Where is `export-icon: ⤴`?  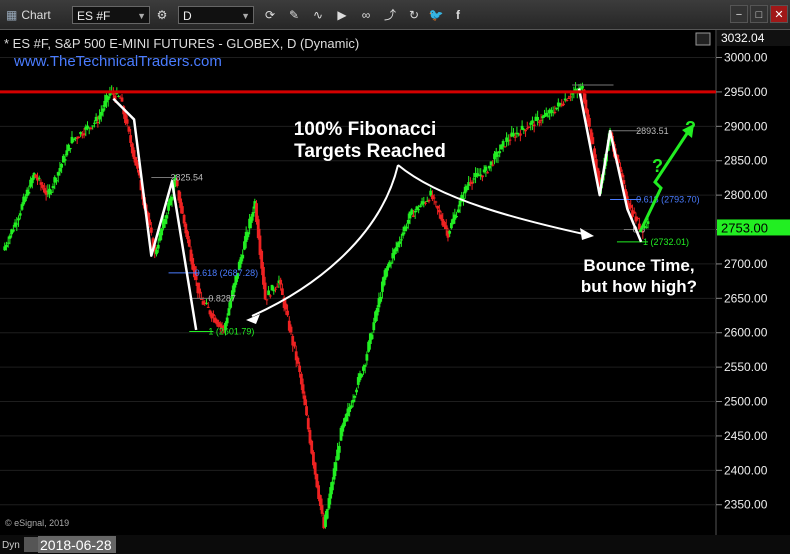
export-icon: ⤴ is located at coordinates (389, 15).